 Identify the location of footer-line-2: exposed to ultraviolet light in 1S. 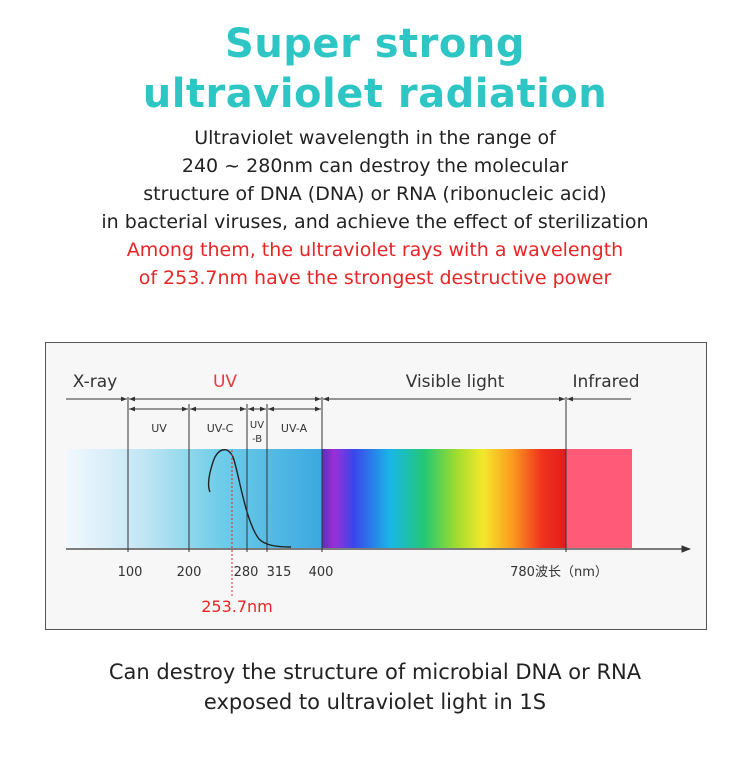
(375, 702).